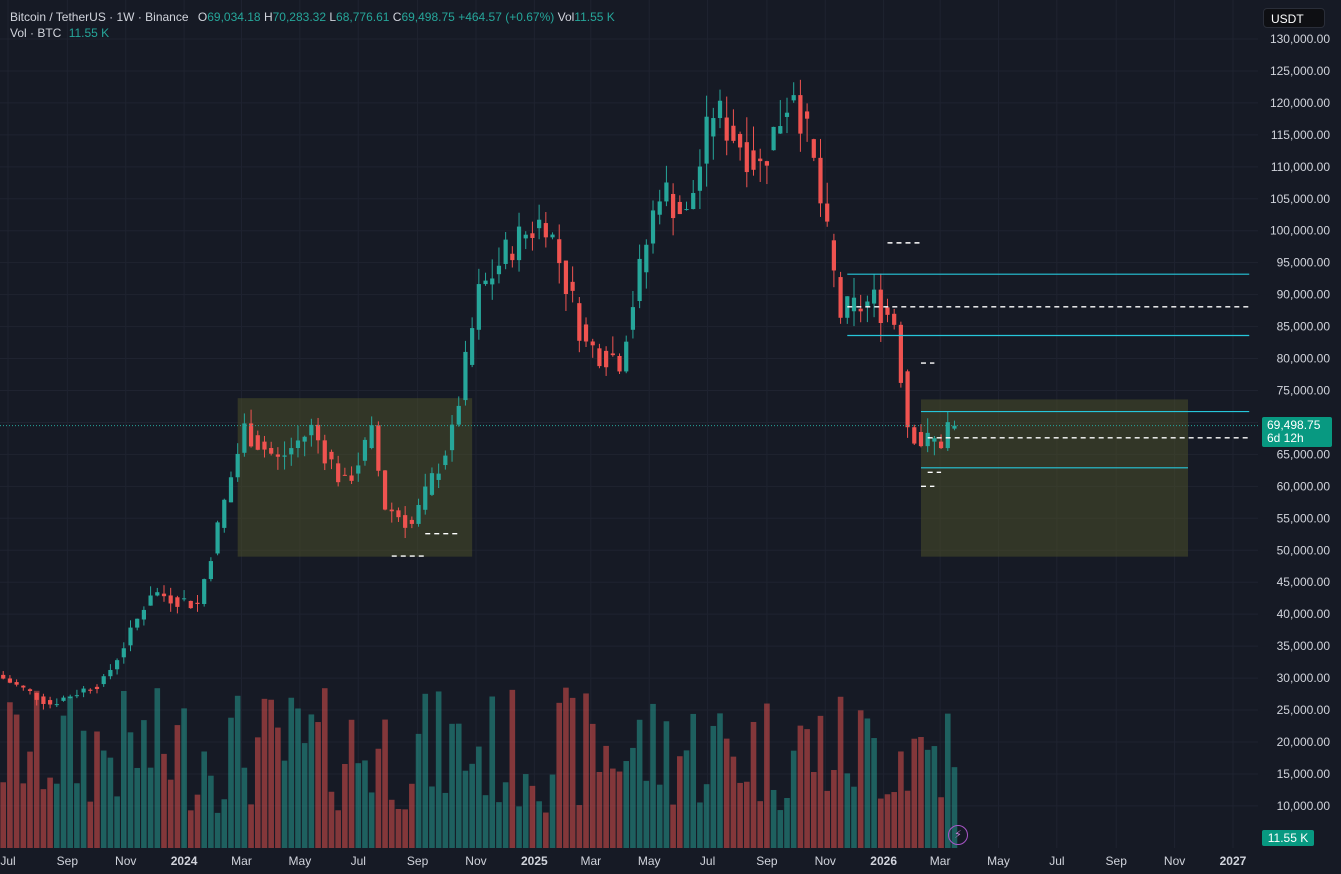 This screenshot has height=874, width=1341. Describe the element at coordinates (1300, 167) in the screenshot. I see `price-tick-label: 110,000.00` at that location.